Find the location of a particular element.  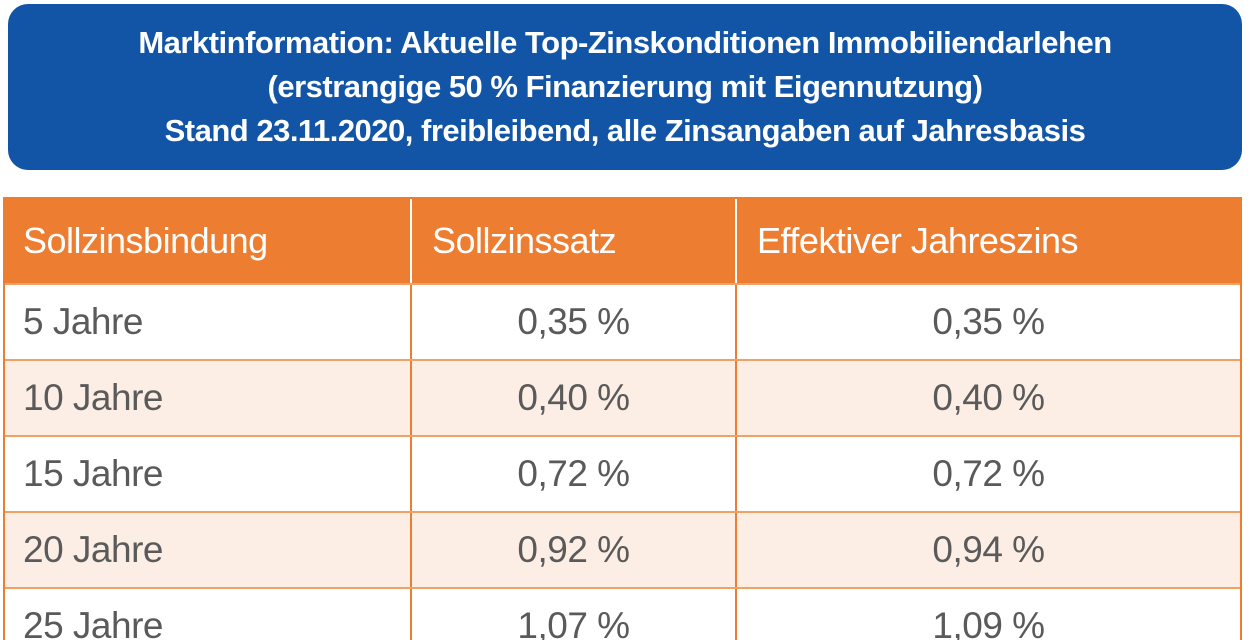

cell-binding: 10 Jahre is located at coordinates (93, 397).